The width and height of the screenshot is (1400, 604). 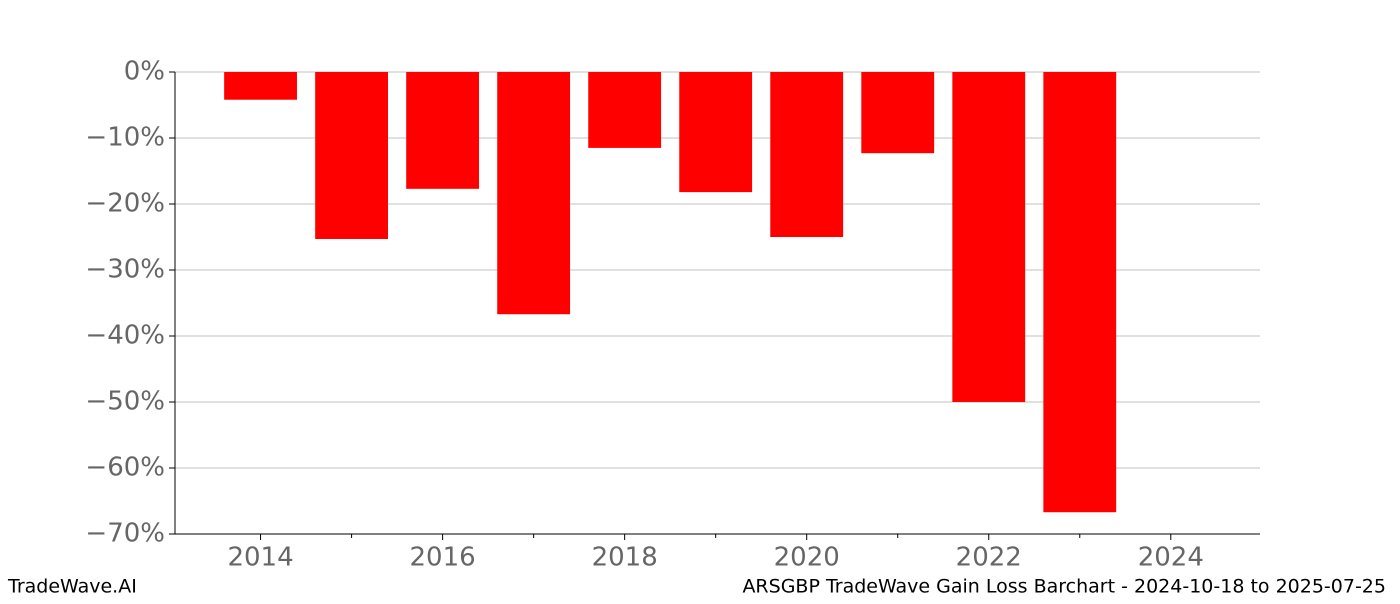 What do you see at coordinates (260, 558) in the screenshot?
I see `x-tick-label: 2014` at bounding box center [260, 558].